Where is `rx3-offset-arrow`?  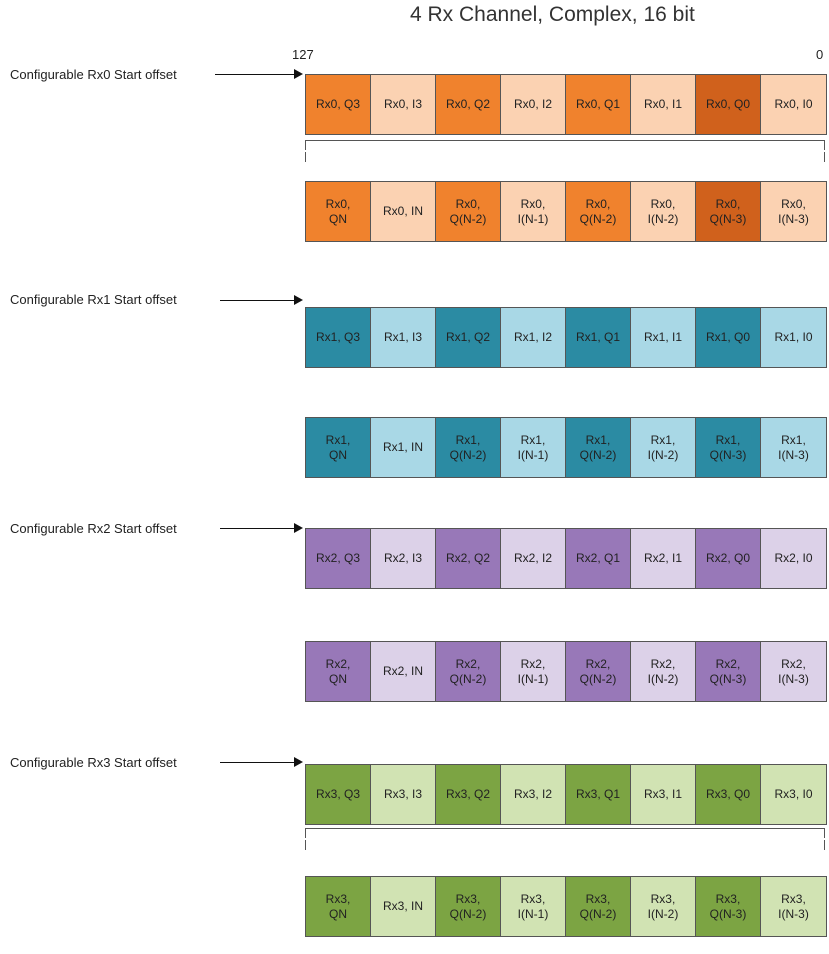
rx3-offset-arrow is located at coordinates (257, 762).